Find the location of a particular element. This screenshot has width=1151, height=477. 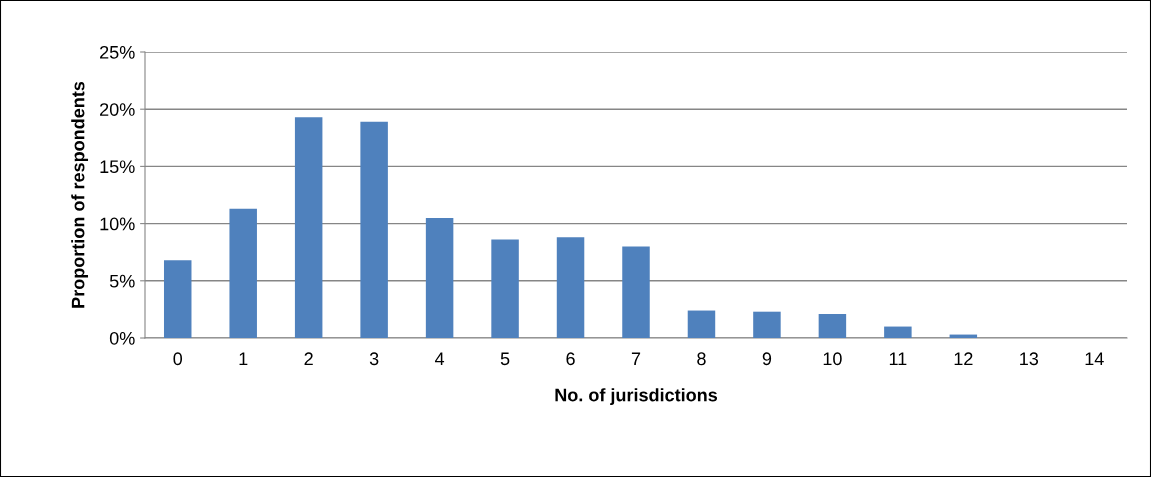

x-tick-label: 12 is located at coordinates (963, 358).